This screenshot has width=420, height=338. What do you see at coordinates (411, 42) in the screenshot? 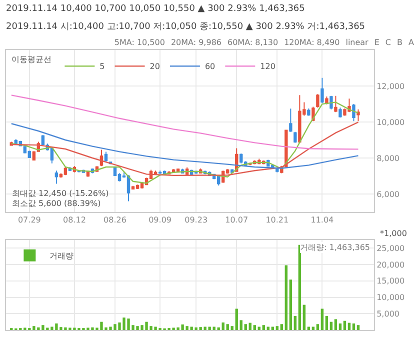
I see `text: A` at bounding box center [411, 42].